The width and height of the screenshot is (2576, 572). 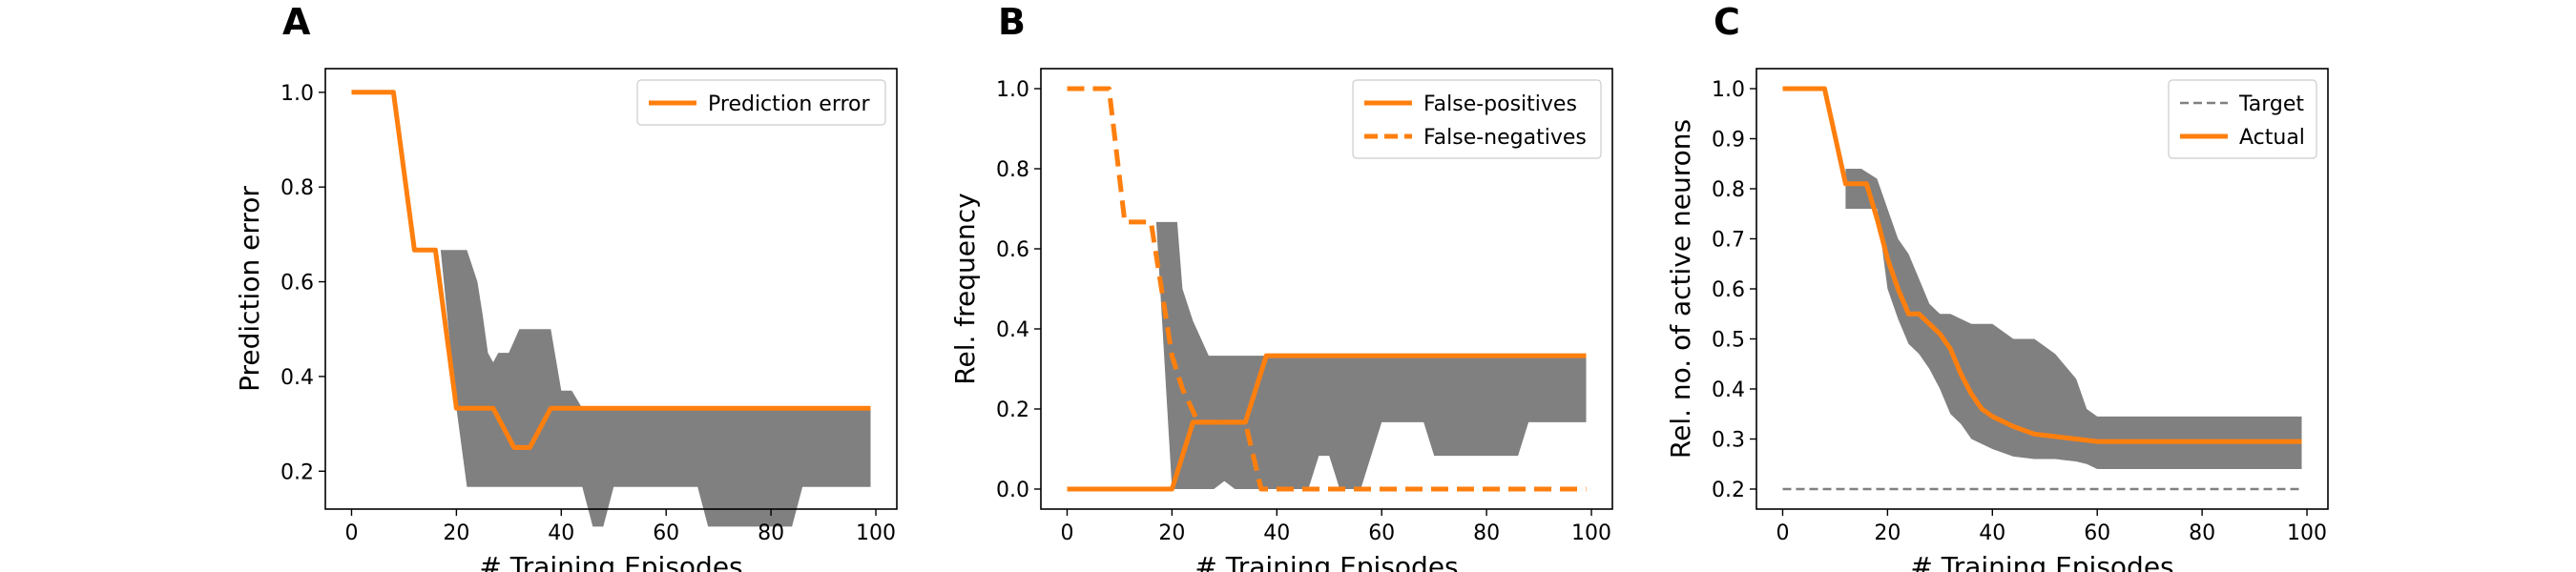 What do you see at coordinates (2272, 138) in the screenshot?
I see `legend-label: Actual` at bounding box center [2272, 138].